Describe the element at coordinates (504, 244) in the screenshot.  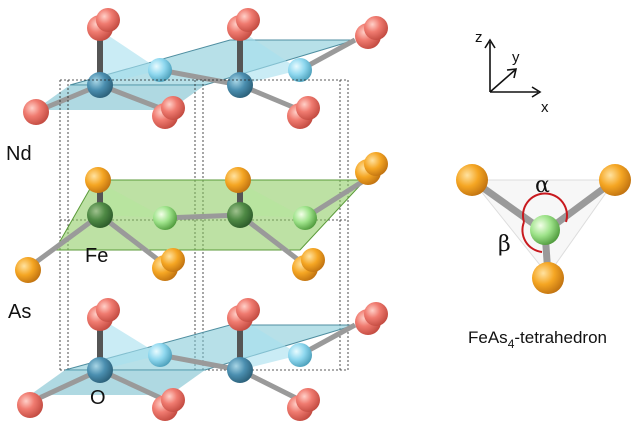
I see `angle-beta-label: β` at that location.